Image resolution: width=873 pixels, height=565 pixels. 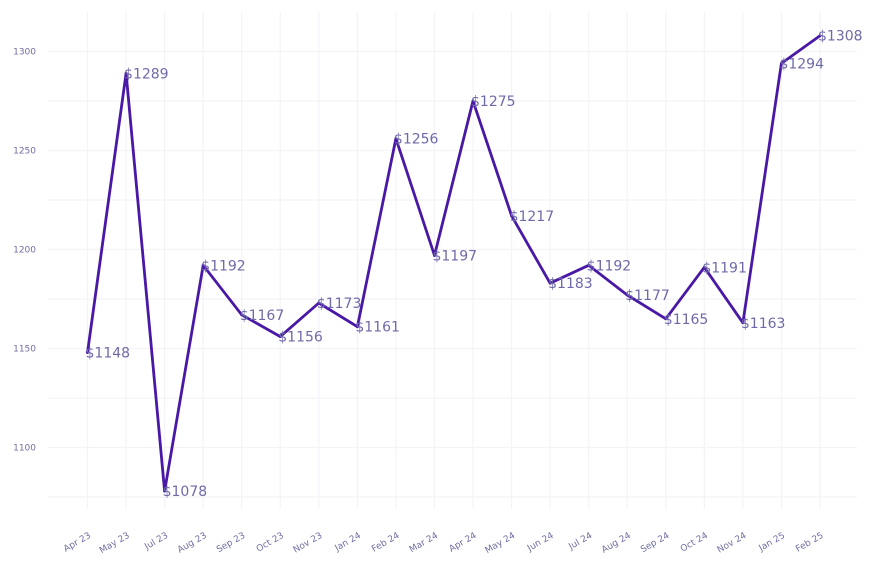 What do you see at coordinates (763, 324) in the screenshot?
I see `data-label: $1163` at bounding box center [763, 324].